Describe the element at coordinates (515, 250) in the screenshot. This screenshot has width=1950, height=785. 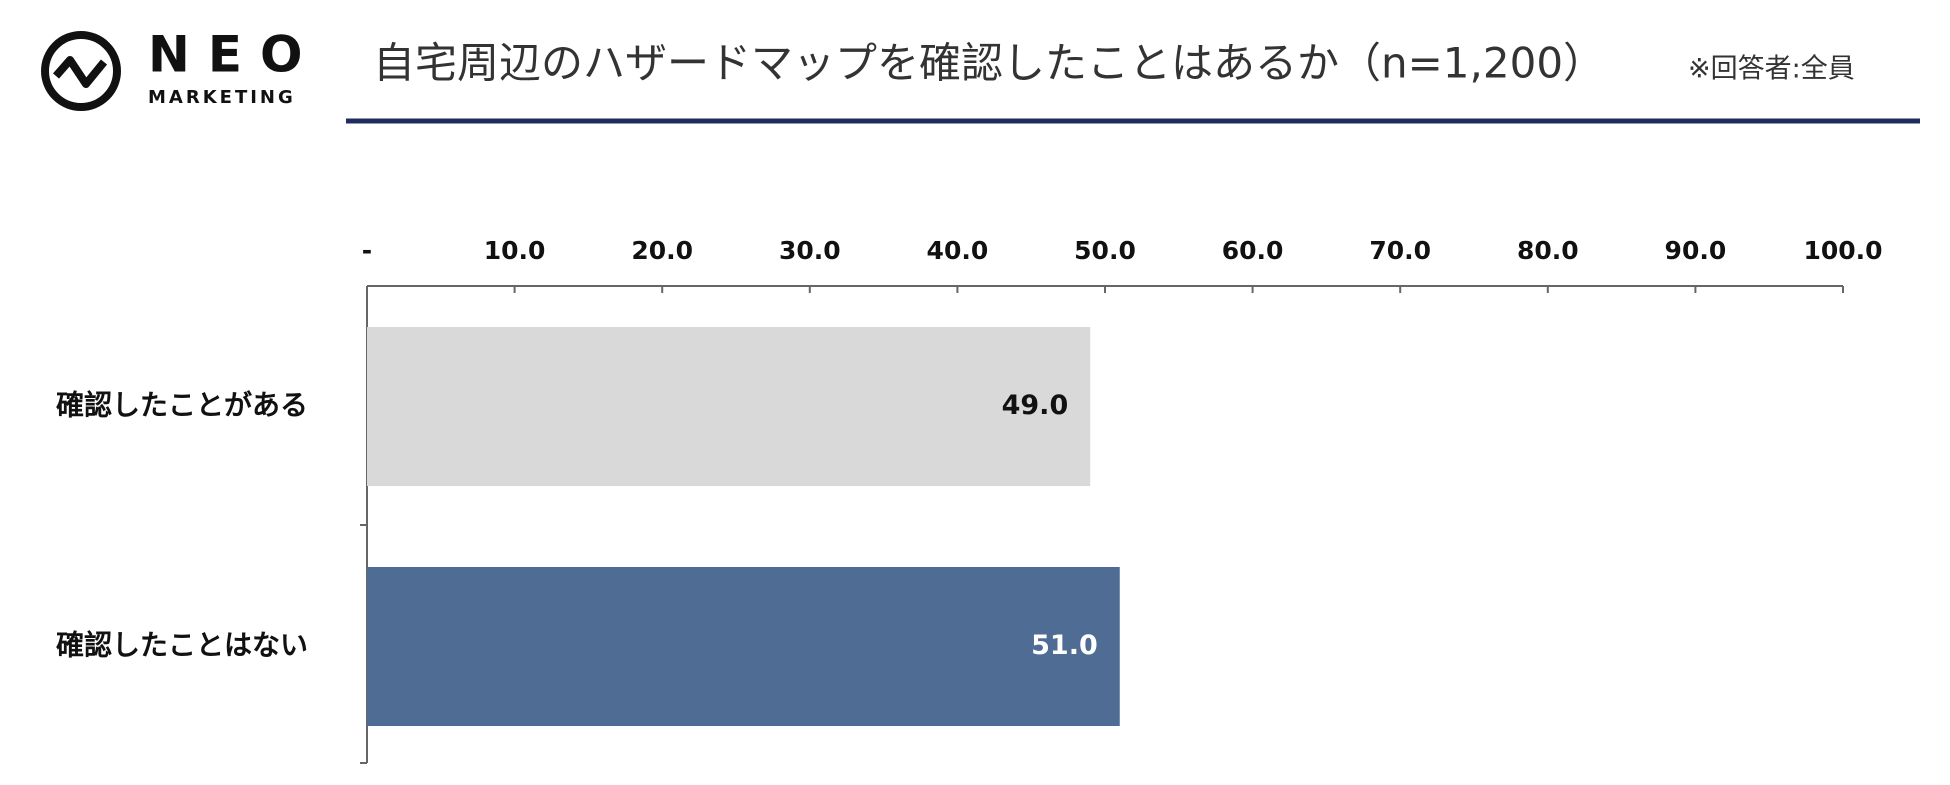
I see `x-tick-label: 10.0` at that location.